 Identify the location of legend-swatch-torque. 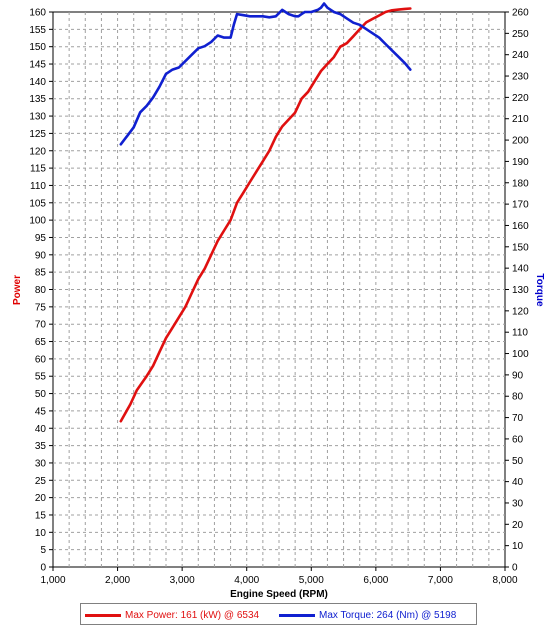
(297, 615).